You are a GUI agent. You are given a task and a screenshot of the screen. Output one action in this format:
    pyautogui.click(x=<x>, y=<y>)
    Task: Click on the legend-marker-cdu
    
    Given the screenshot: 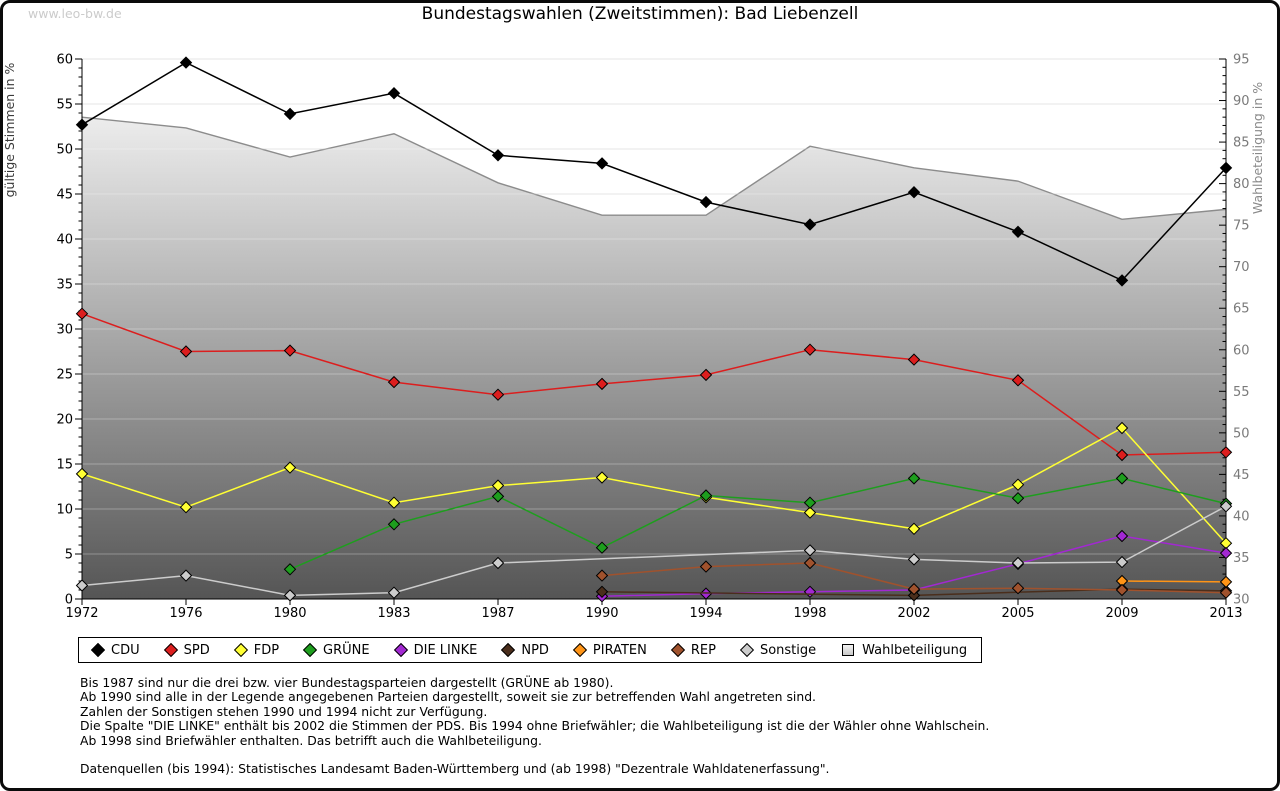 What is the action you would take?
    pyautogui.click(x=98, y=650)
    